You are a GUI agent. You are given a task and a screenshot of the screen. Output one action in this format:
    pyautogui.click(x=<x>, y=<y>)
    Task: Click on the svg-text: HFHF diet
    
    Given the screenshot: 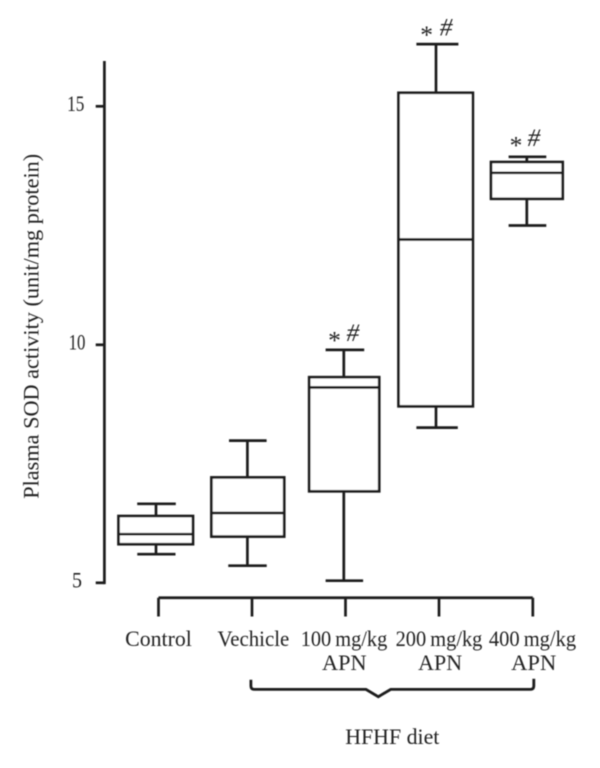 What is the action you would take?
    pyautogui.click(x=392, y=736)
    